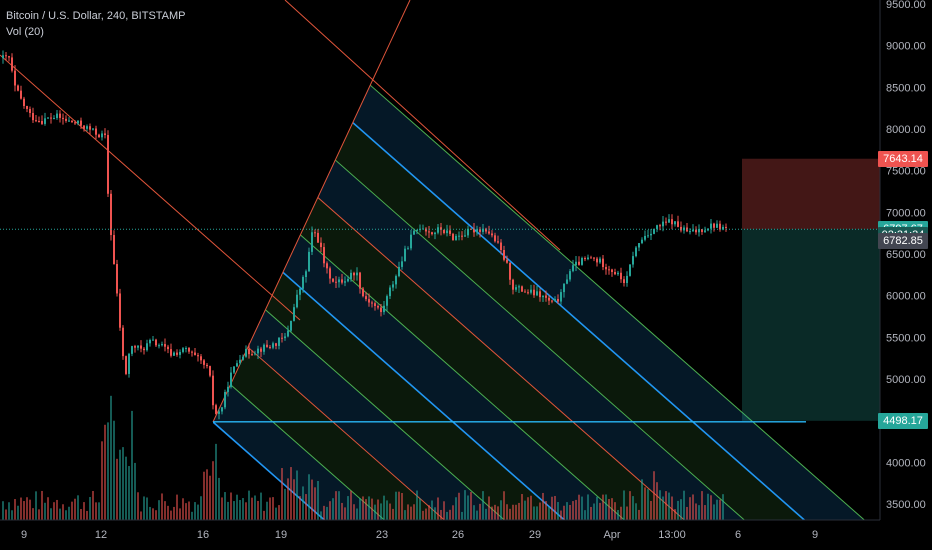  I want to click on price-tag-open: 6782.85, so click(903, 240).